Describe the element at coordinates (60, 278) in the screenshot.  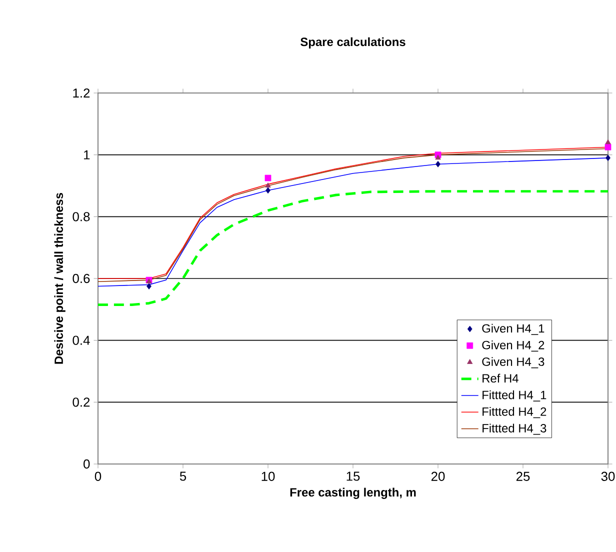
I see `y-axis-title: Desicive point / wall thickness` at that location.